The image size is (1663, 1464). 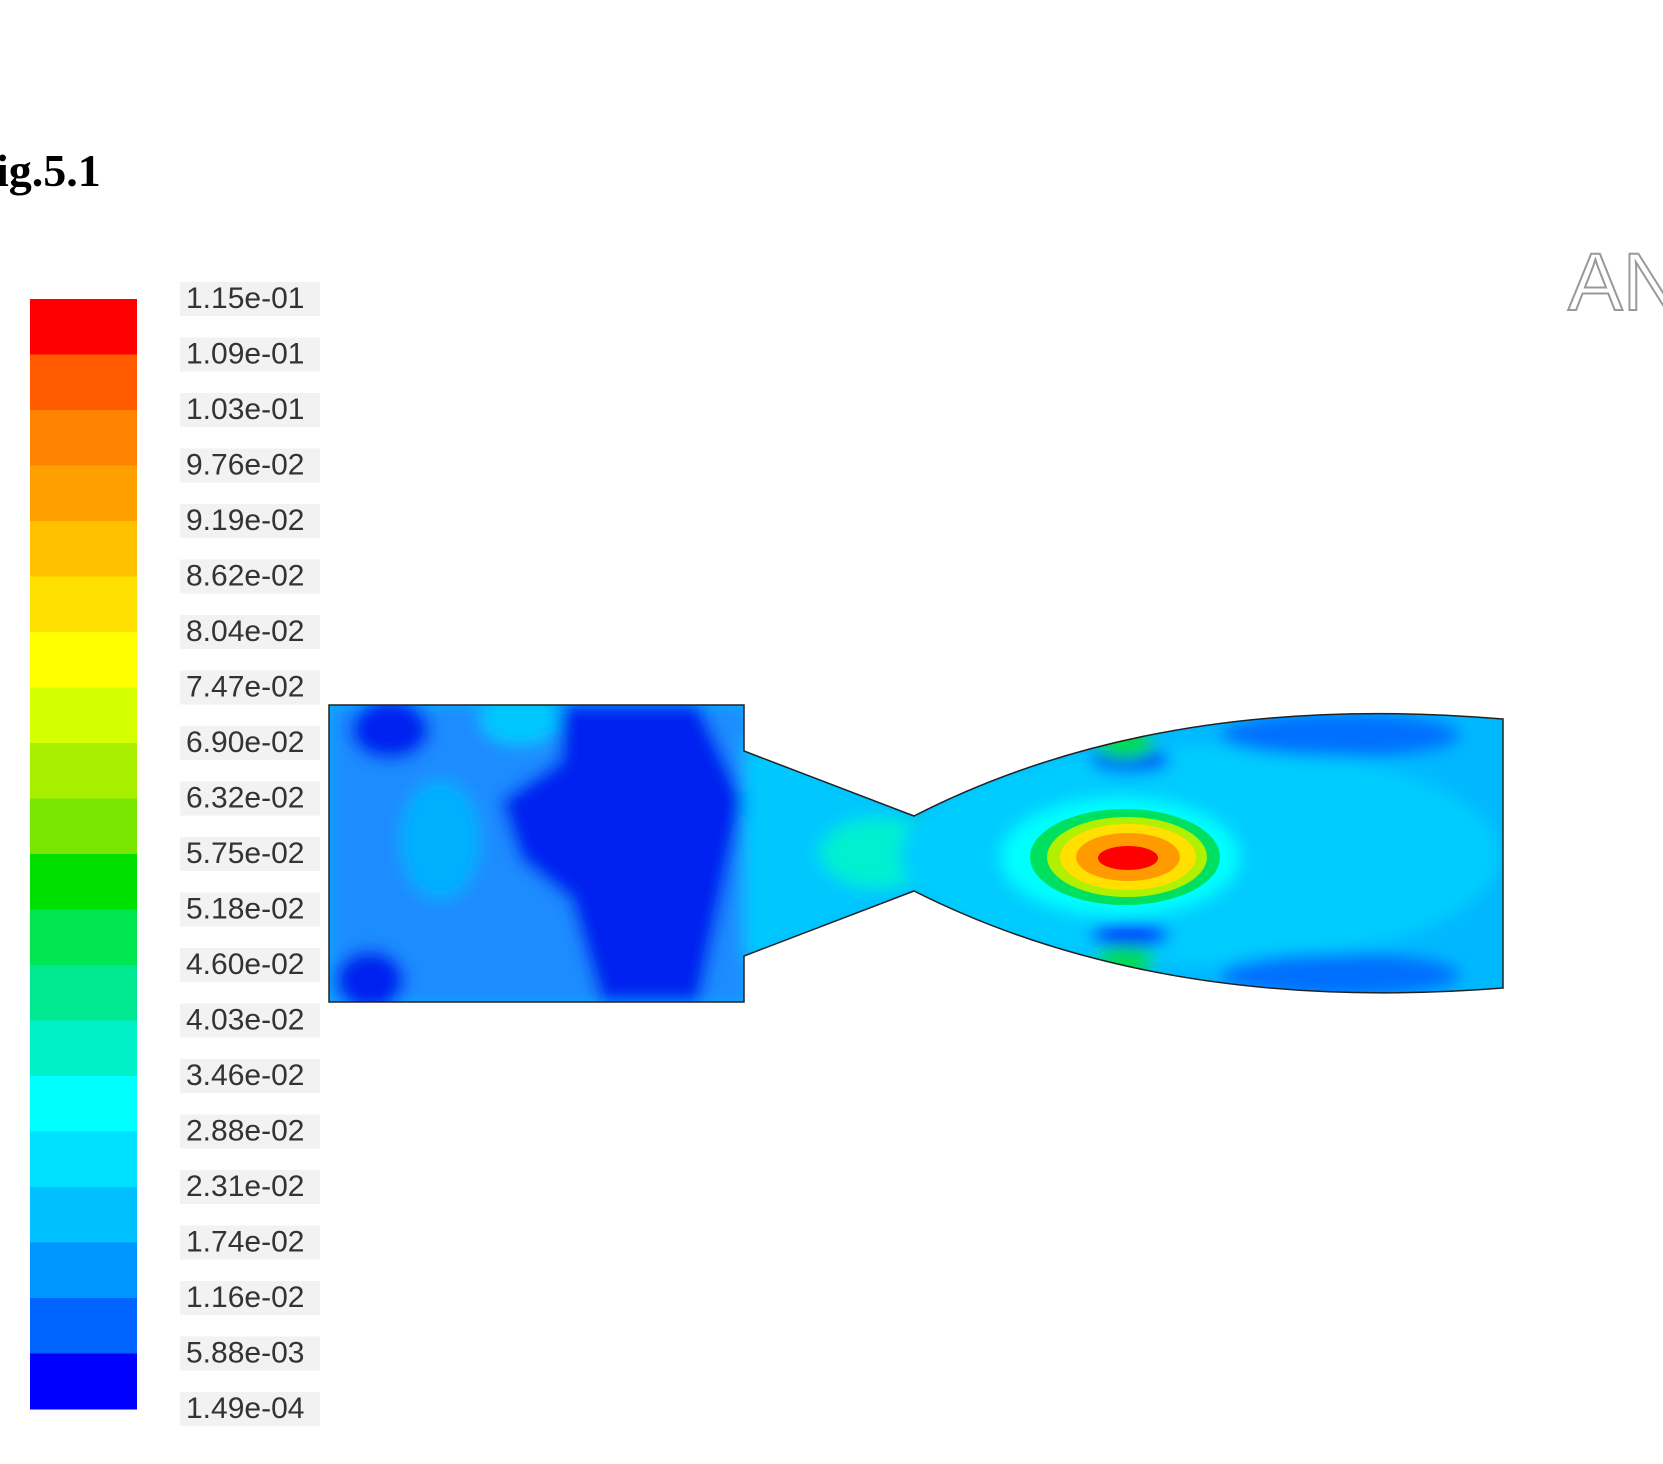 What do you see at coordinates (245, 520) in the screenshot?
I see `colorbar-label: 9.19e-02` at bounding box center [245, 520].